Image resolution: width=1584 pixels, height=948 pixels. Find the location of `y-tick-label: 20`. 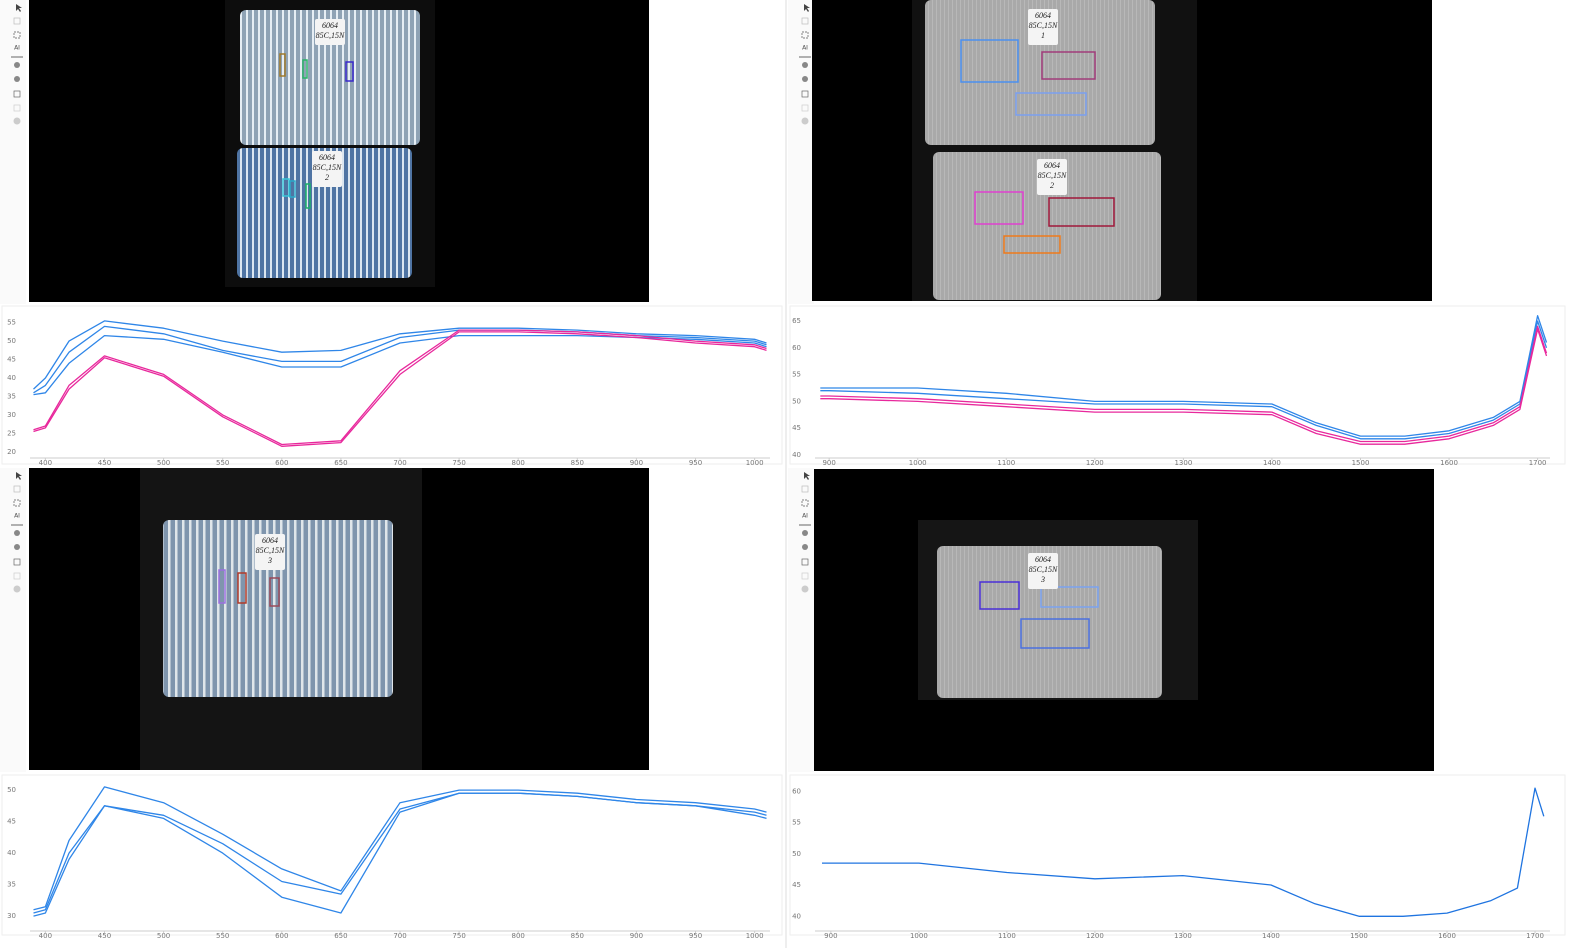

y-tick-label: 20 is located at coordinates (11, 452).